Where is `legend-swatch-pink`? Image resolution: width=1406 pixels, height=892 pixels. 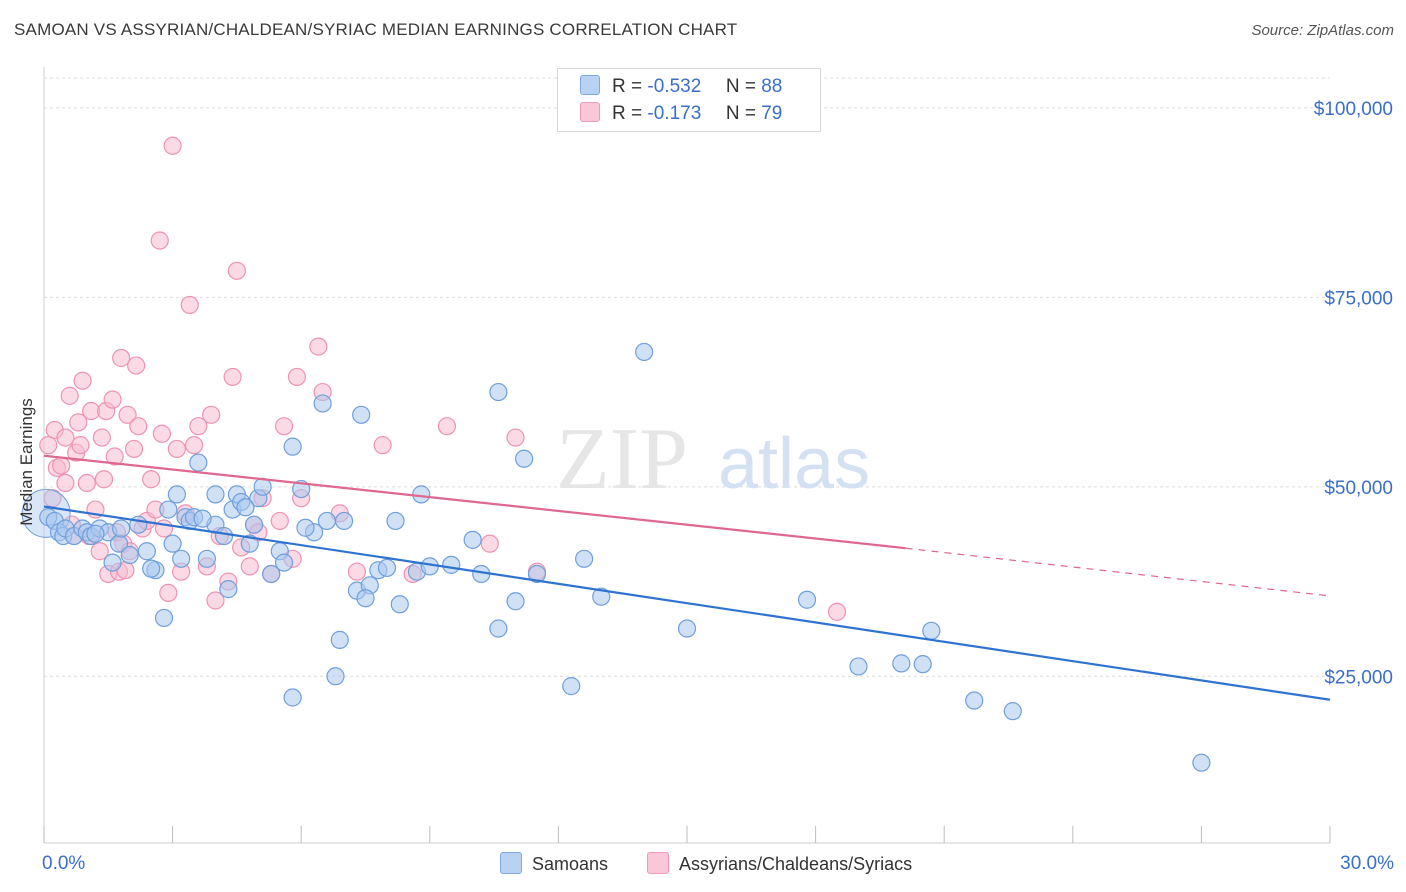 legend-swatch-pink is located at coordinates (590, 112).